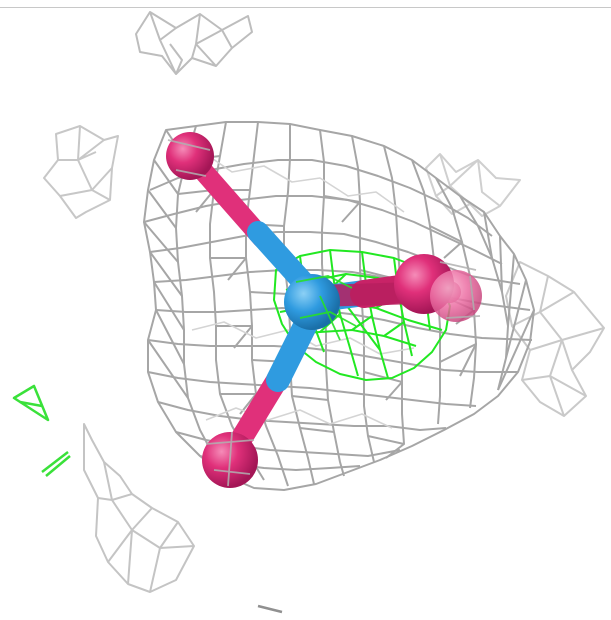 This screenshot has height=620, width=611. I want to click on difference-density-foreground, so click(326, 308).